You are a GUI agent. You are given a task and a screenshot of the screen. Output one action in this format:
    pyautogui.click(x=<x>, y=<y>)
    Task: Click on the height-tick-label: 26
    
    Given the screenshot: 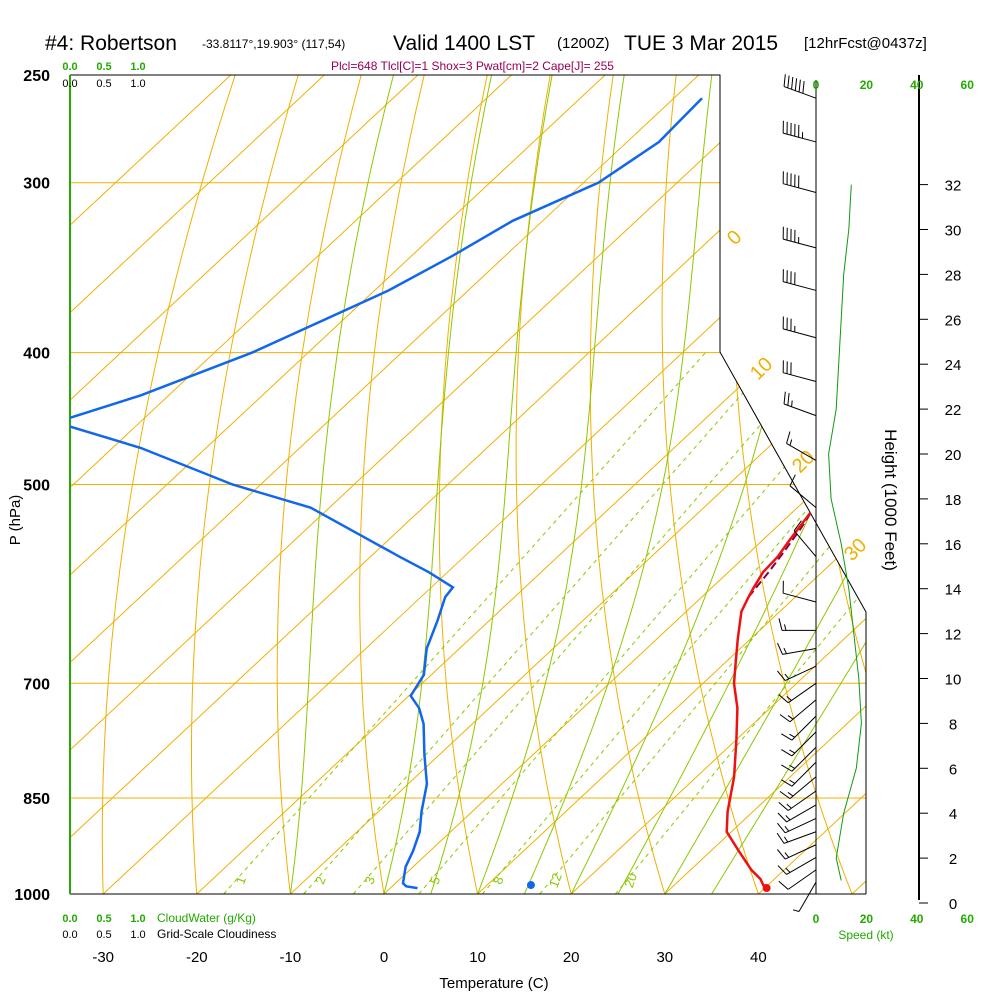 What is the action you would take?
    pyautogui.click(x=953, y=320)
    